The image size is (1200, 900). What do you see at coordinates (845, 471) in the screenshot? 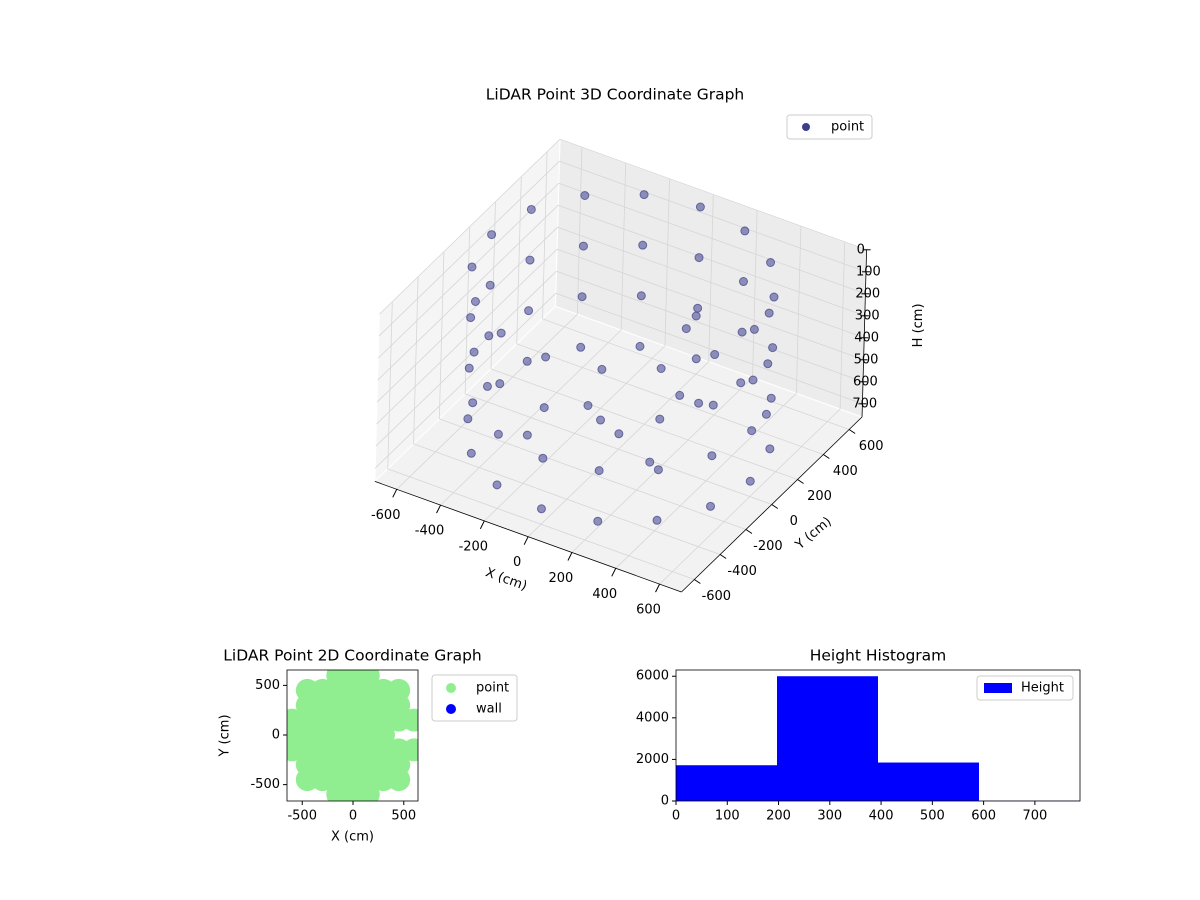
I see `y-tick-label: 400` at bounding box center [845, 471].